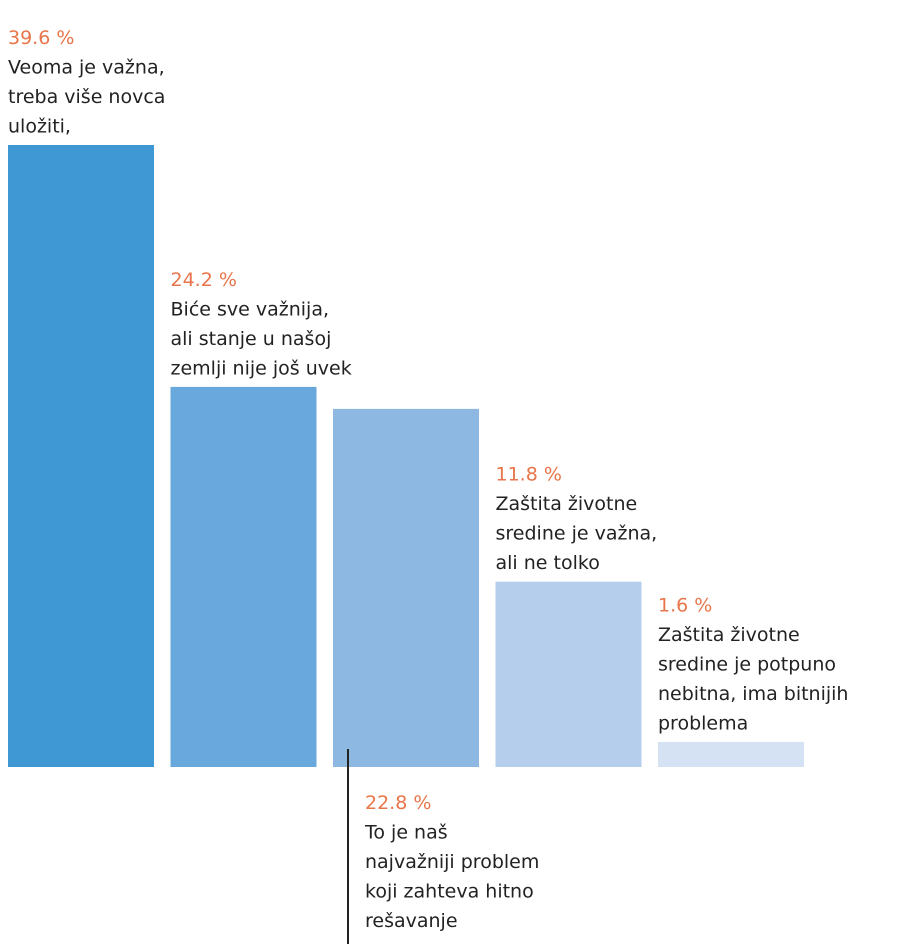 The height and width of the screenshot is (944, 902). Describe the element at coordinates (411, 921) in the screenshot. I see `category-label-3-line-4: rešavanje` at that location.